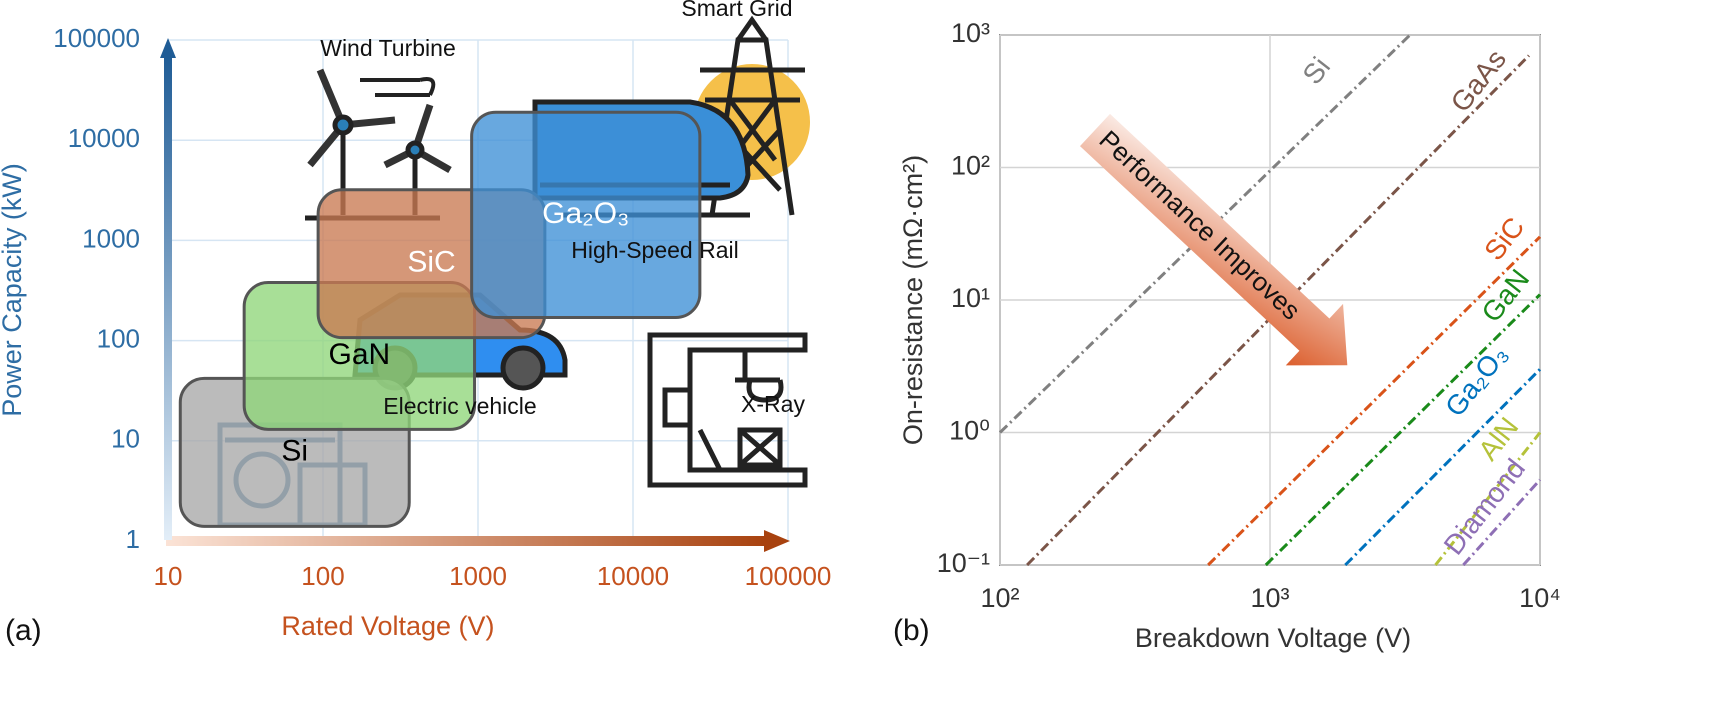 The image size is (1725, 723). What do you see at coordinates (633, 576) in the screenshot?
I see `x-tick-label: 10000` at bounding box center [633, 576].